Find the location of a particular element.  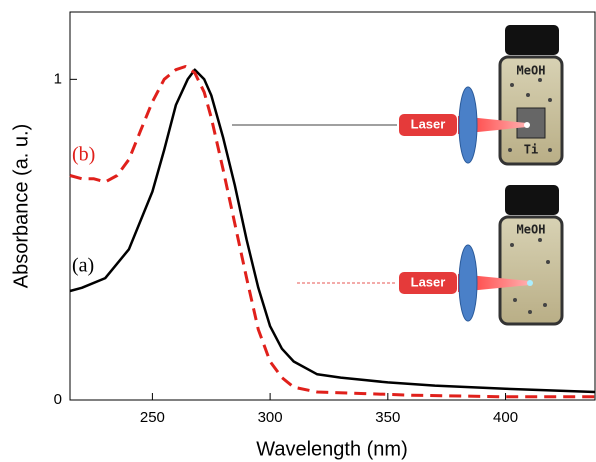

x-tick-label: 400 is located at coordinates (505, 417).